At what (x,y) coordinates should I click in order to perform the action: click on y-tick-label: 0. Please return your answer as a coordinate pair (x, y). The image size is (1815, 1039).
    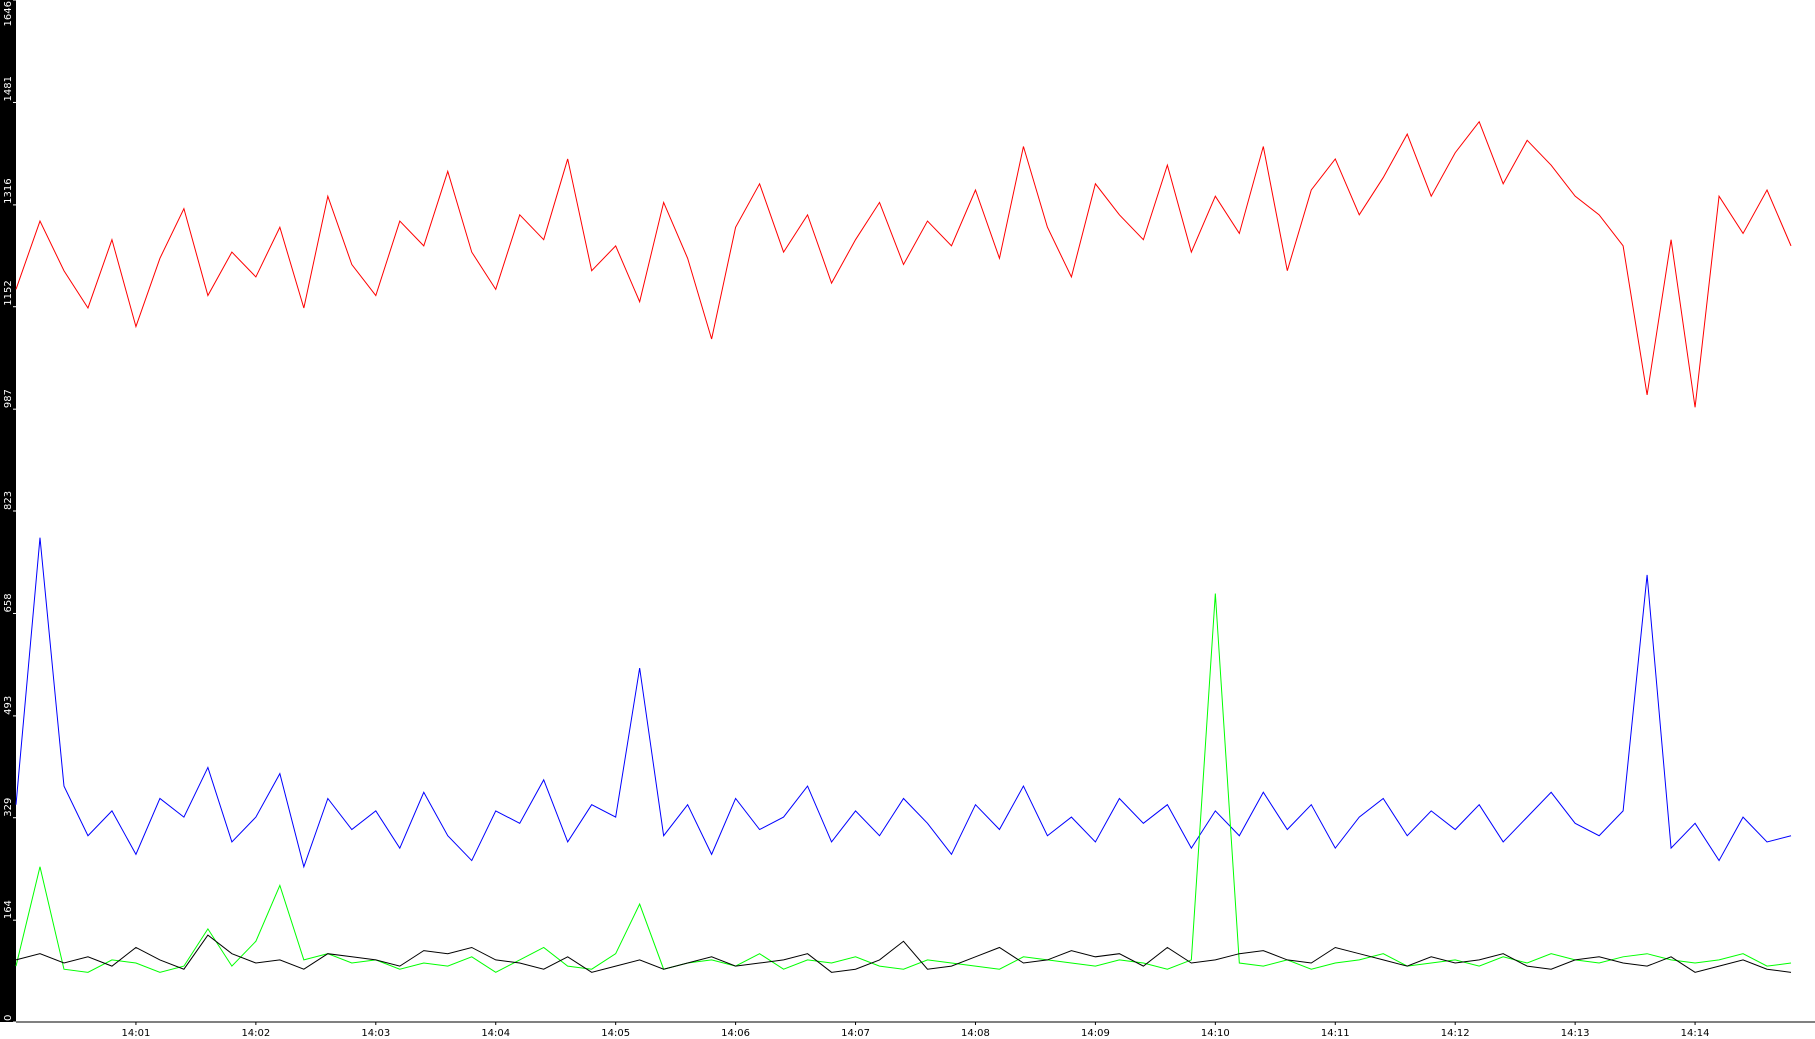
    Looking at the image, I should click on (8, 1018).